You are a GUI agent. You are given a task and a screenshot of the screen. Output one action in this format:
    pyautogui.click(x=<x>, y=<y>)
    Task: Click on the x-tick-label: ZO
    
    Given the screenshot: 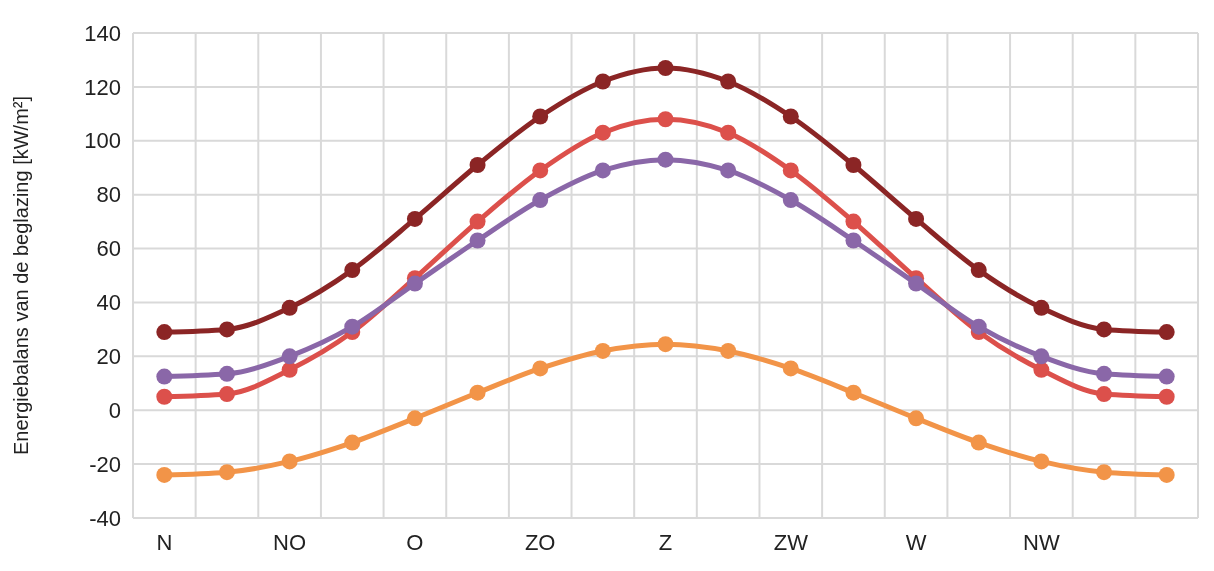 What is the action you would take?
    pyautogui.click(x=540, y=542)
    